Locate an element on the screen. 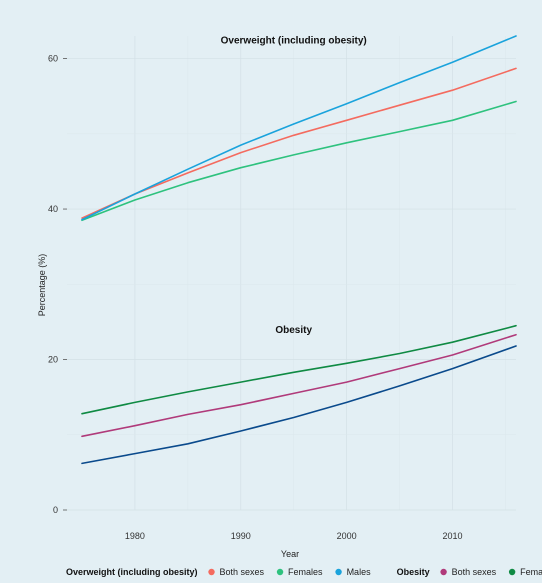 The width and height of the screenshot is (542, 583). y-tick-label: 60 is located at coordinates (53, 59).